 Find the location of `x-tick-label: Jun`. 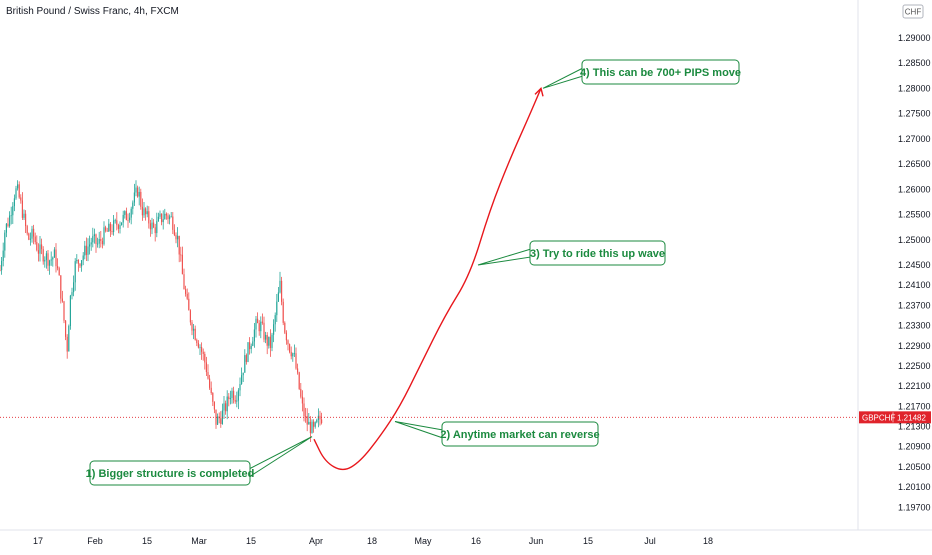

x-tick-label: Jun is located at coordinates (536, 541).